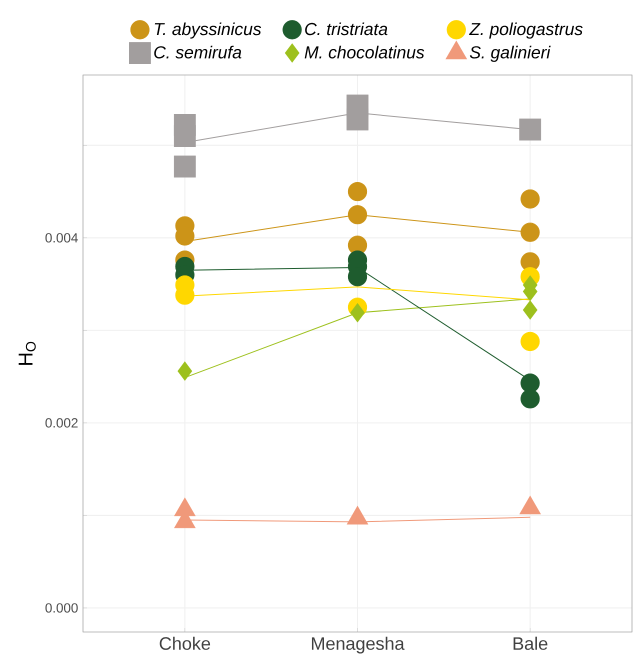 The image size is (635, 659). Describe the element at coordinates (510, 54) in the screenshot. I see `legend-label: S. galinieri` at that location.